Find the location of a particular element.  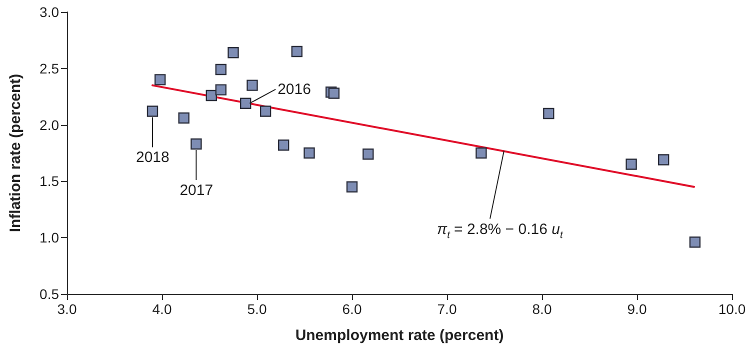

y-tick-label: 2.0 is located at coordinates (50, 124).